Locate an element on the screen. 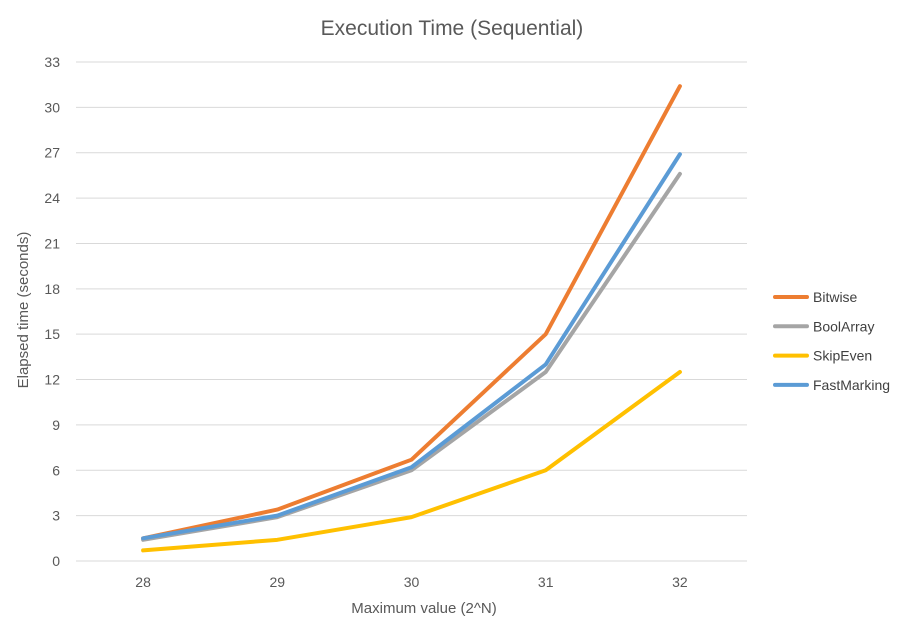  x-tick-label: 30 is located at coordinates (412, 582).